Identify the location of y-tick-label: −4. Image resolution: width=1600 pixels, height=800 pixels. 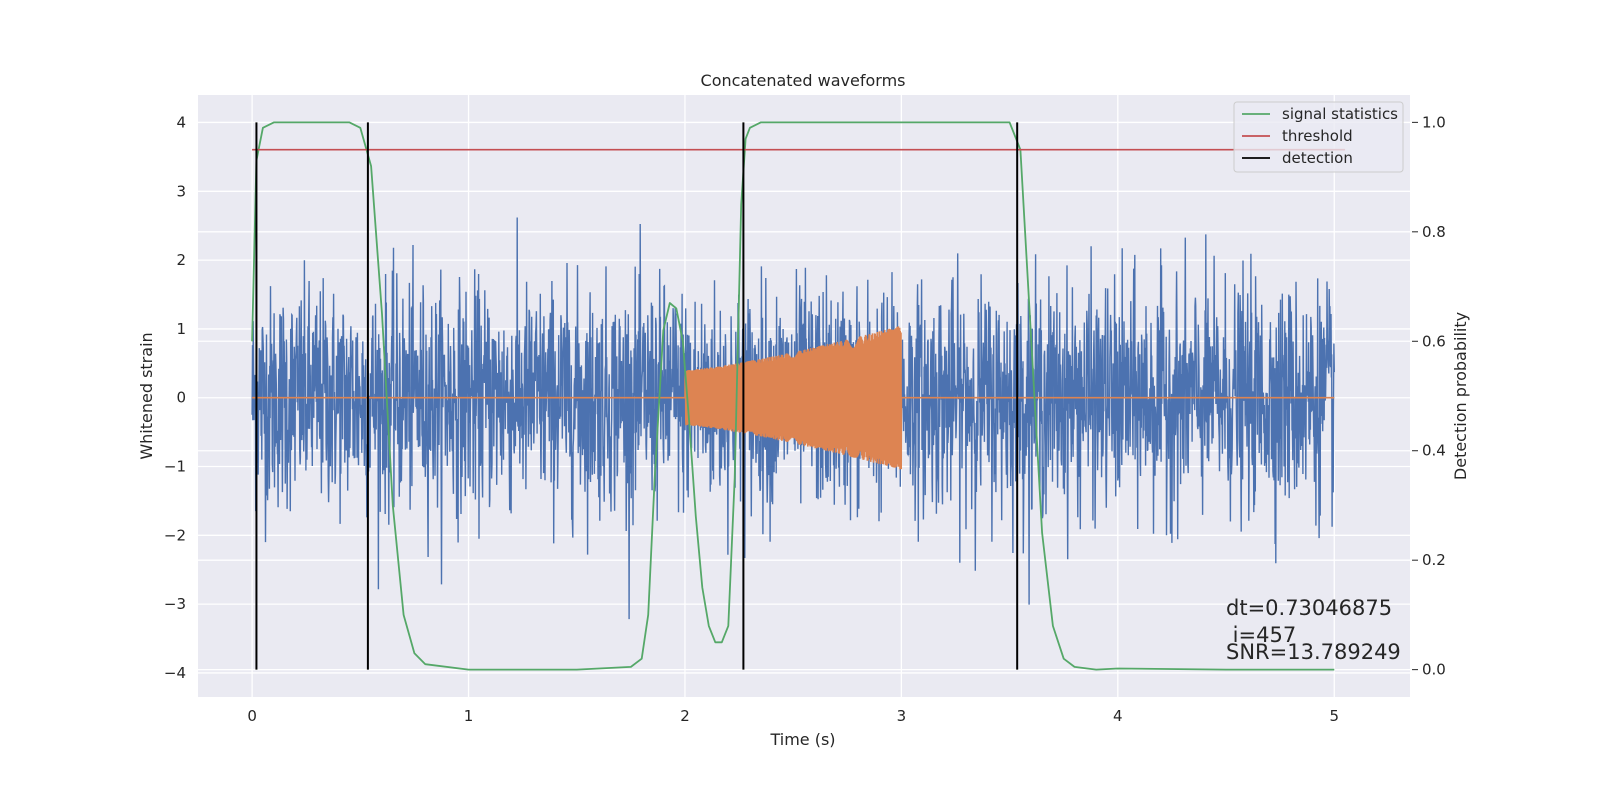
(175, 673).